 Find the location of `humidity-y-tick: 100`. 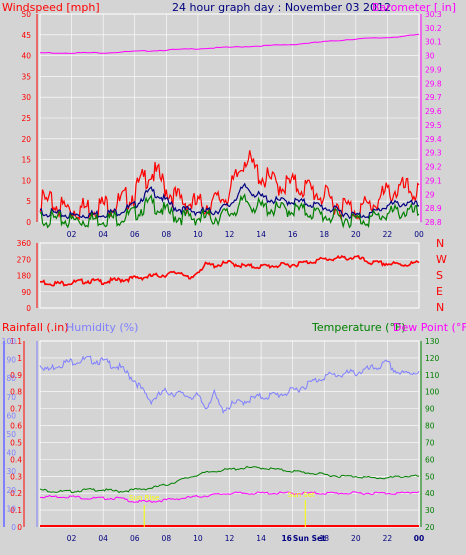

humidity-y-tick: 100 is located at coordinates (9, 341).